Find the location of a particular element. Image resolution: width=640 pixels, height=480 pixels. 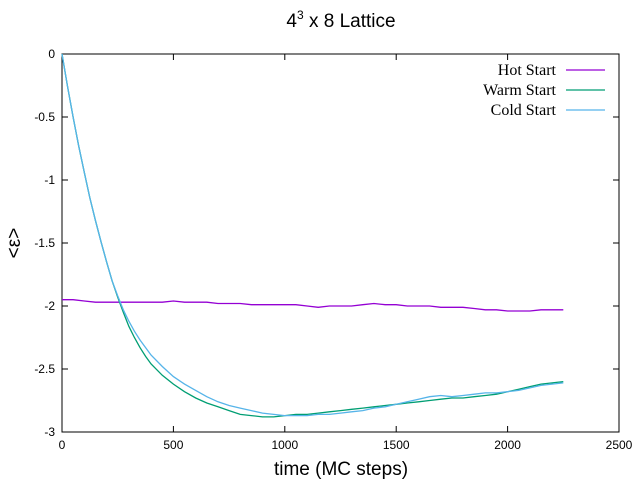

x-tick-label: 0 is located at coordinates (62, 445).